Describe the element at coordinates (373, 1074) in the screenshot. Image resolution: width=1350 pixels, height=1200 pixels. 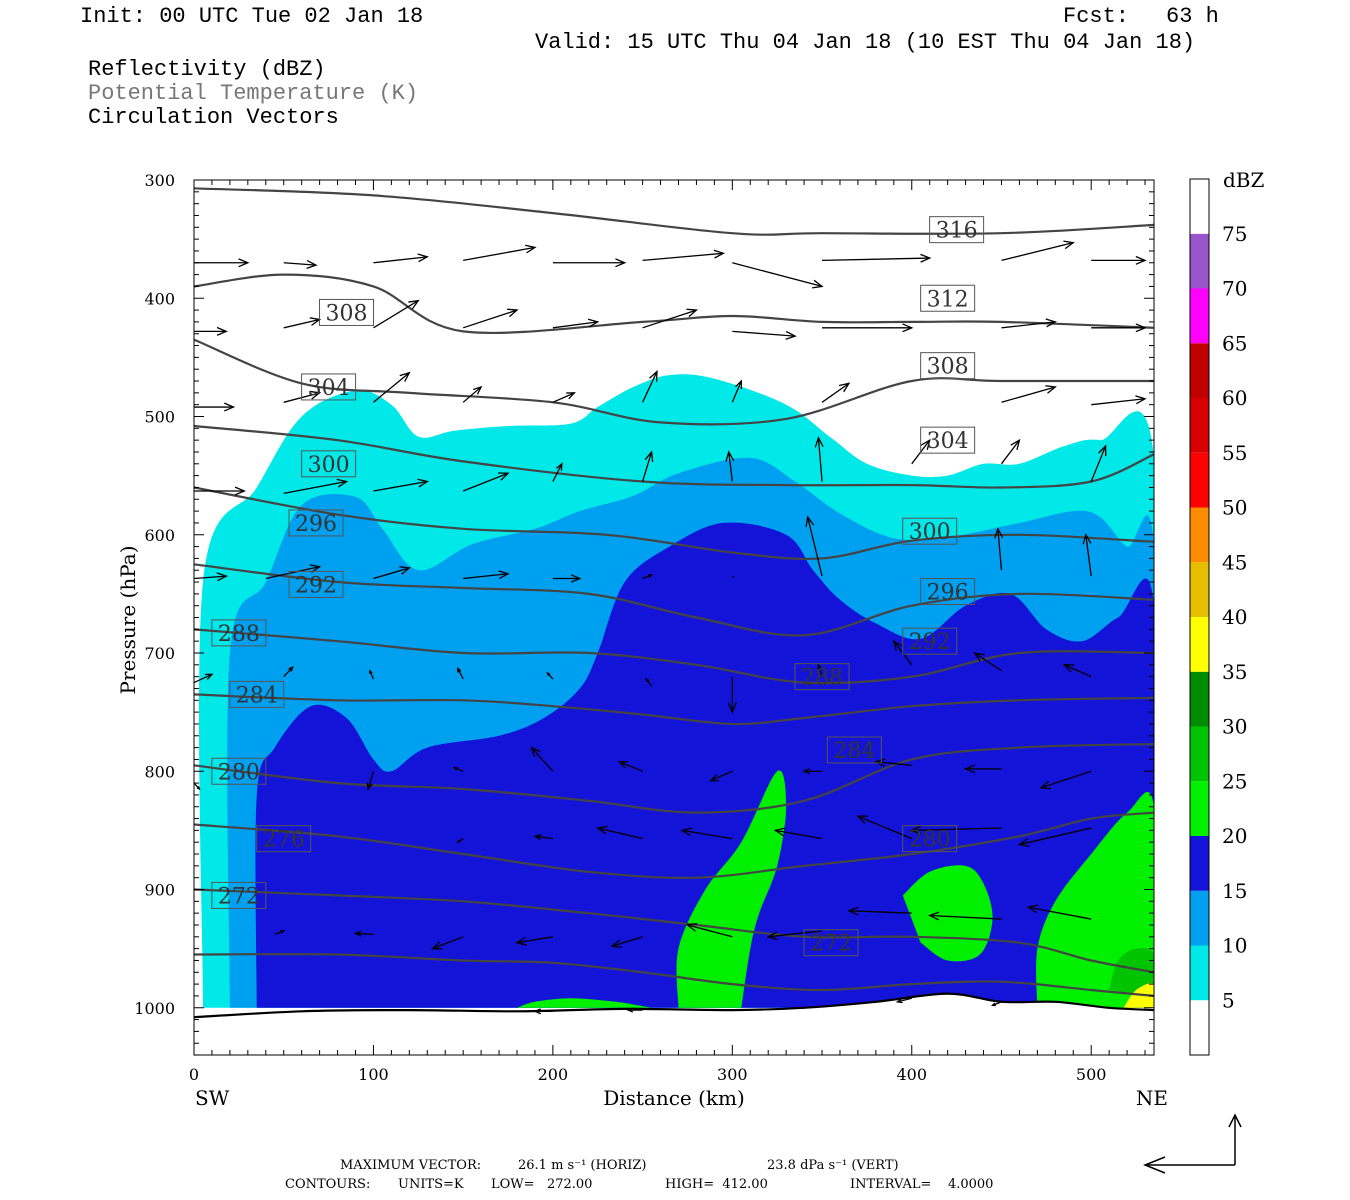
I see `x-tick-label: 100` at that location.